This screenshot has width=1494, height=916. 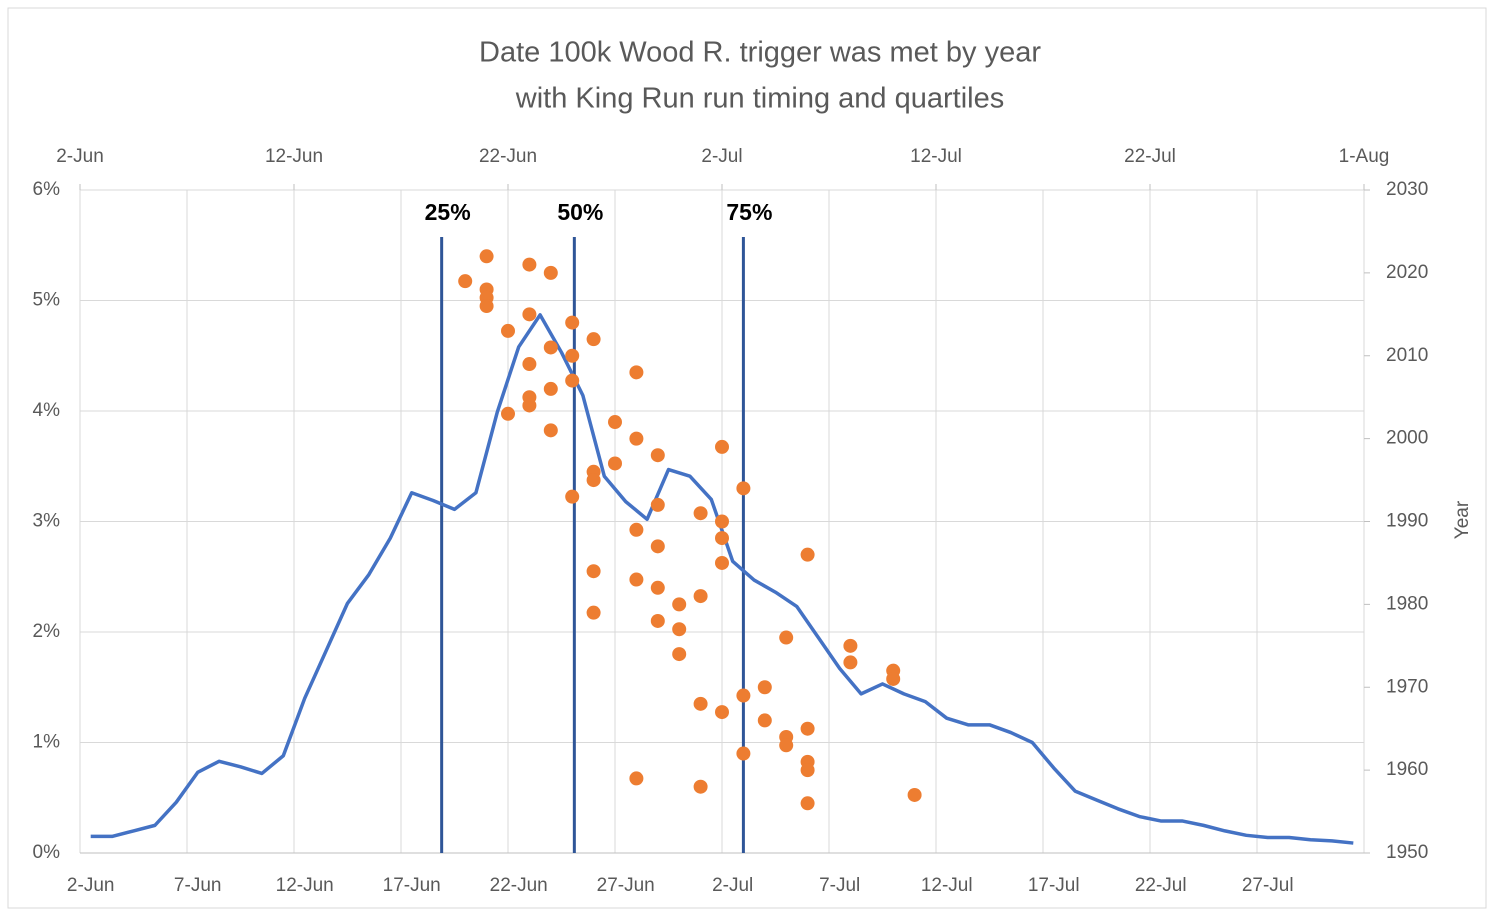 What do you see at coordinates (47, 631) in the screenshot?
I see `y-tick-label: 2%` at bounding box center [47, 631].